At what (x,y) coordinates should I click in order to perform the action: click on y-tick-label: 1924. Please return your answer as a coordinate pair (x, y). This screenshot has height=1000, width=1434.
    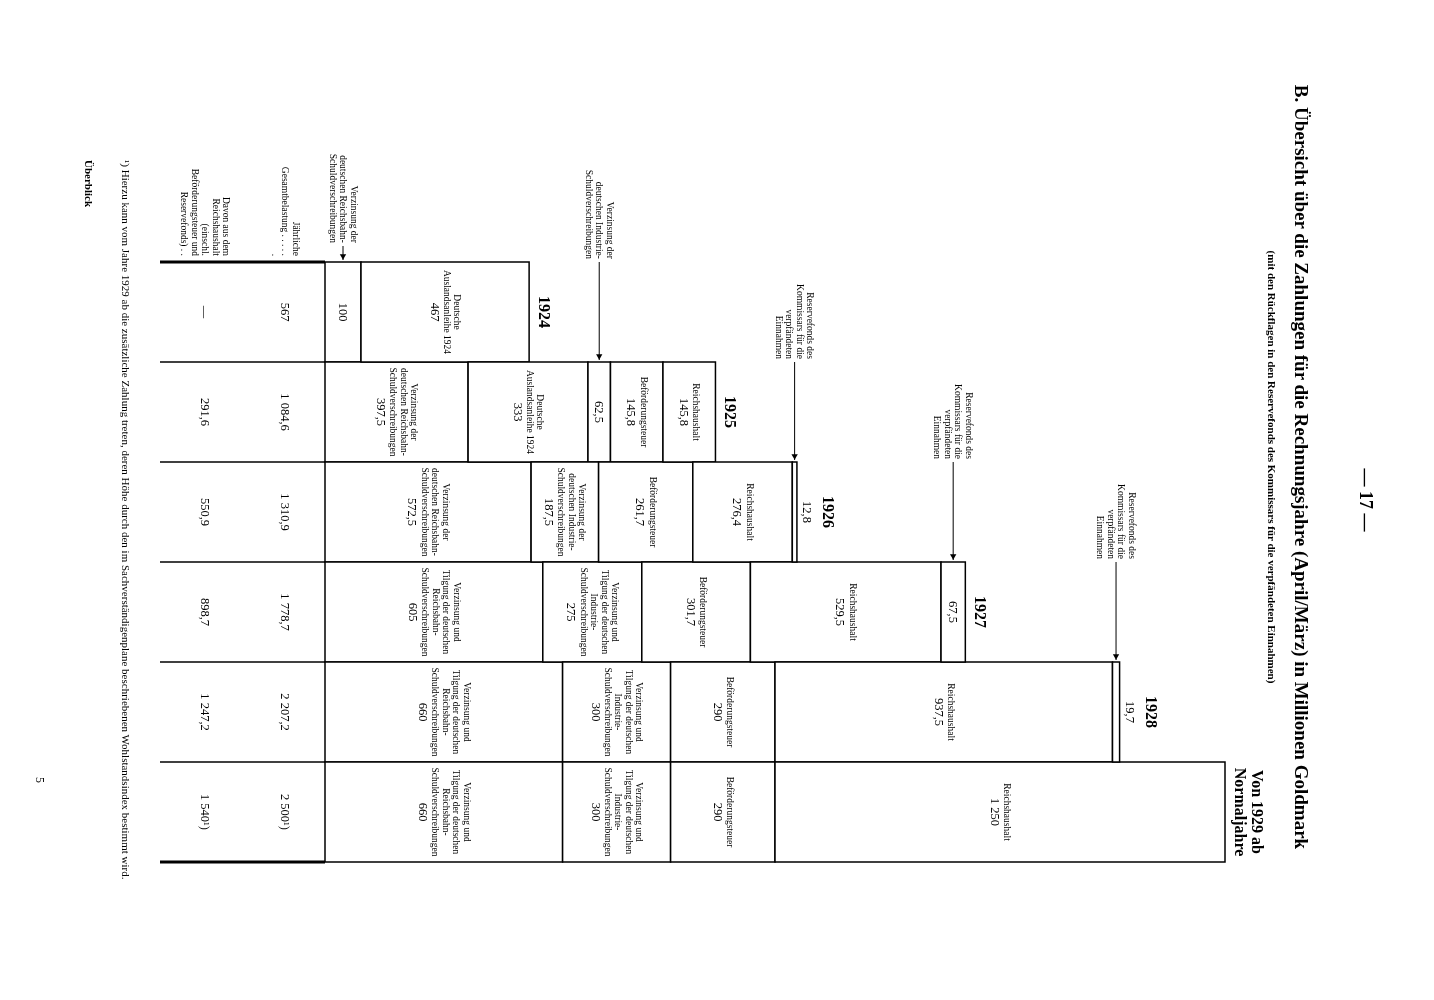
    Looking at the image, I should click on (545, 312).